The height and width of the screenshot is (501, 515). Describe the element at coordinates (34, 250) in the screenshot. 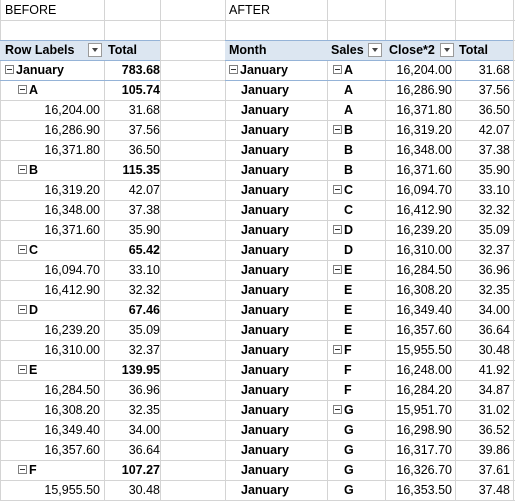

I see `pivot-subgroup-label-text: C` at that location.